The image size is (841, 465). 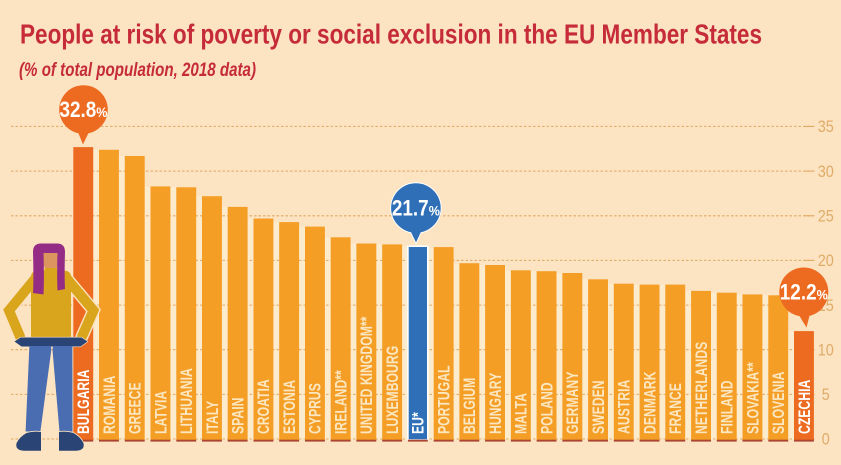 I want to click on svg-text: BULGARIA, so click(x=84, y=402).